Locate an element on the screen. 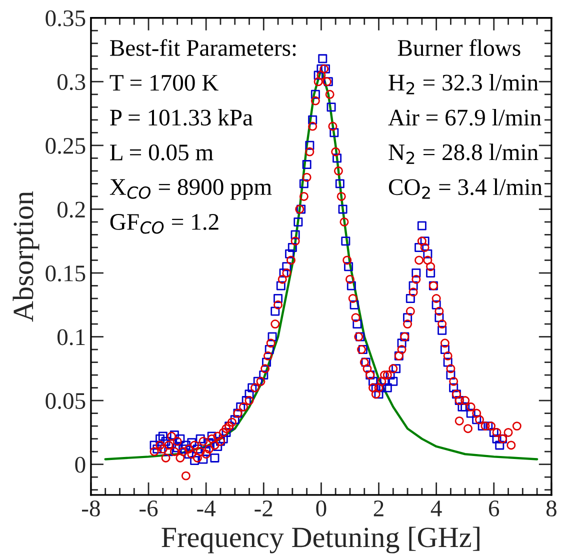 This screenshot has height=558, width=565. annotation: L = 0.05 m is located at coordinates (162, 152).